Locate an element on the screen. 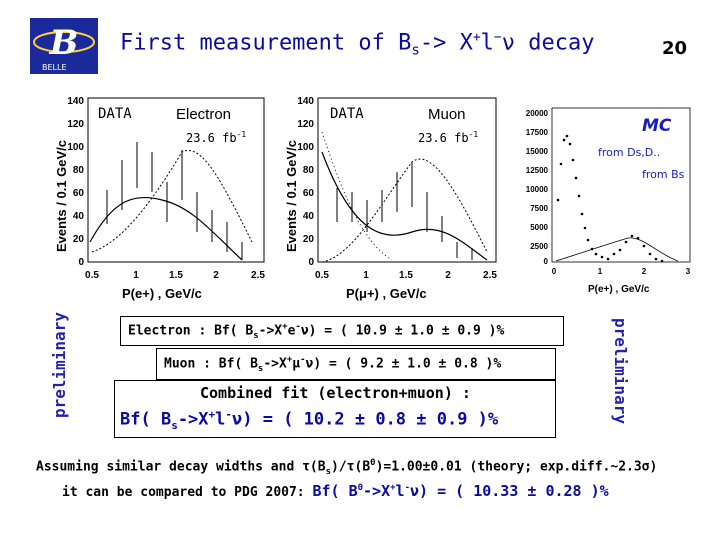 This screenshot has width=720, height=540. preliminary-right: preliminary is located at coordinates (620, 371).